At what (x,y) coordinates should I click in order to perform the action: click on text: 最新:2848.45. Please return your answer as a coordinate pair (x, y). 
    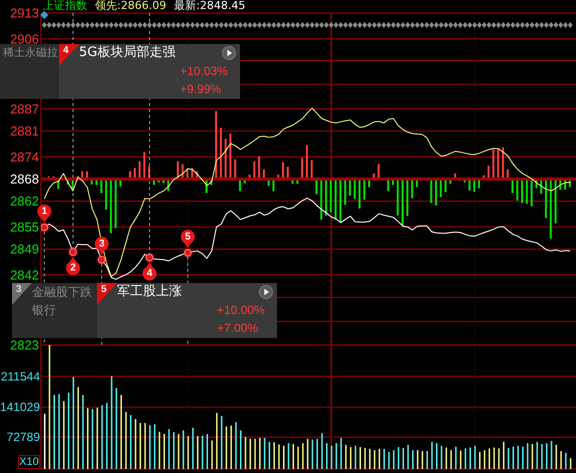
    Looking at the image, I should click on (210, 6).